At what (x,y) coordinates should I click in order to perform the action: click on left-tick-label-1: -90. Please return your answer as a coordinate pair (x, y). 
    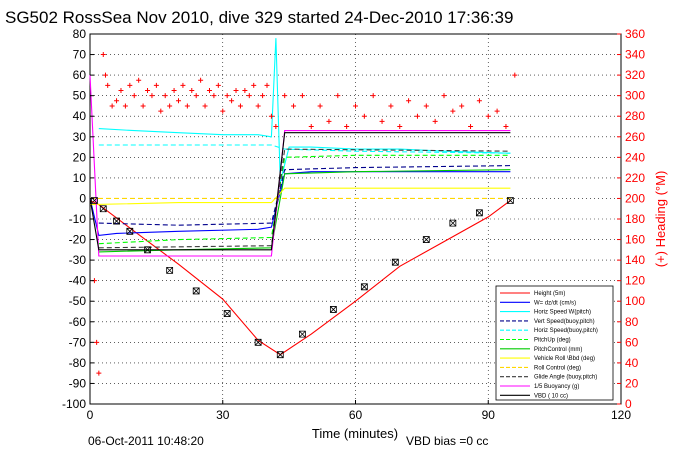
    Looking at the image, I should click on (78, 383).